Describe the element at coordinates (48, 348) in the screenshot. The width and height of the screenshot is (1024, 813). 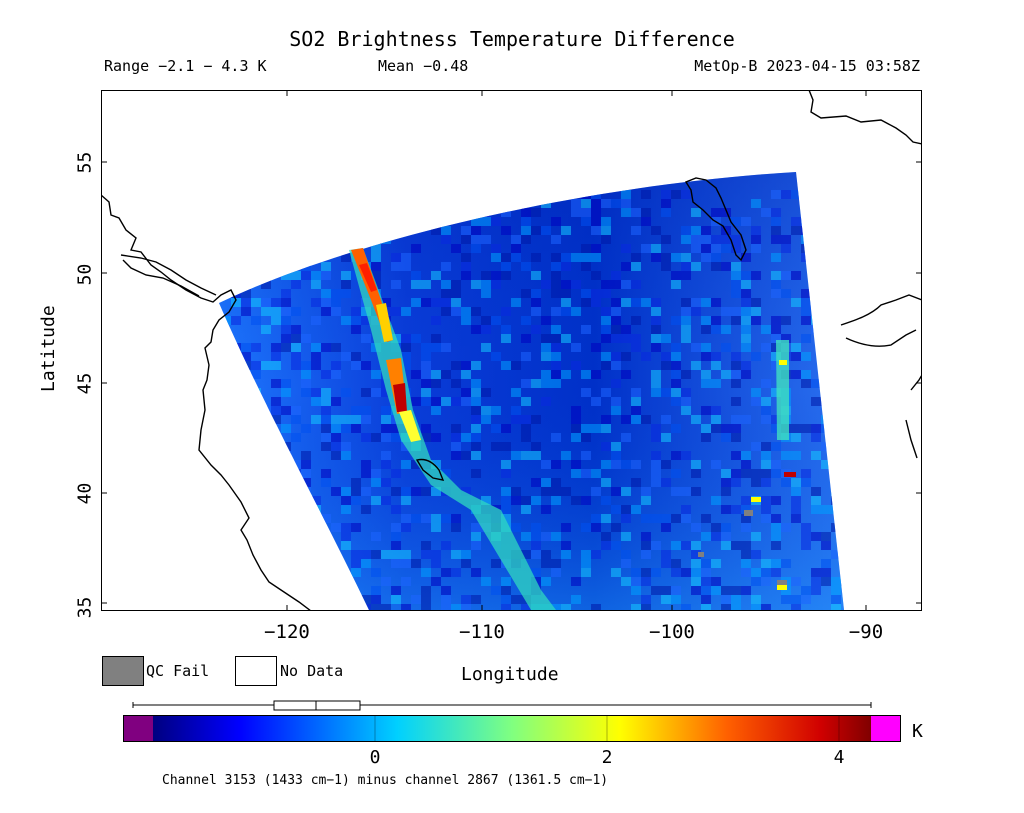
I see `y-axis-label: Latitude` at that location.